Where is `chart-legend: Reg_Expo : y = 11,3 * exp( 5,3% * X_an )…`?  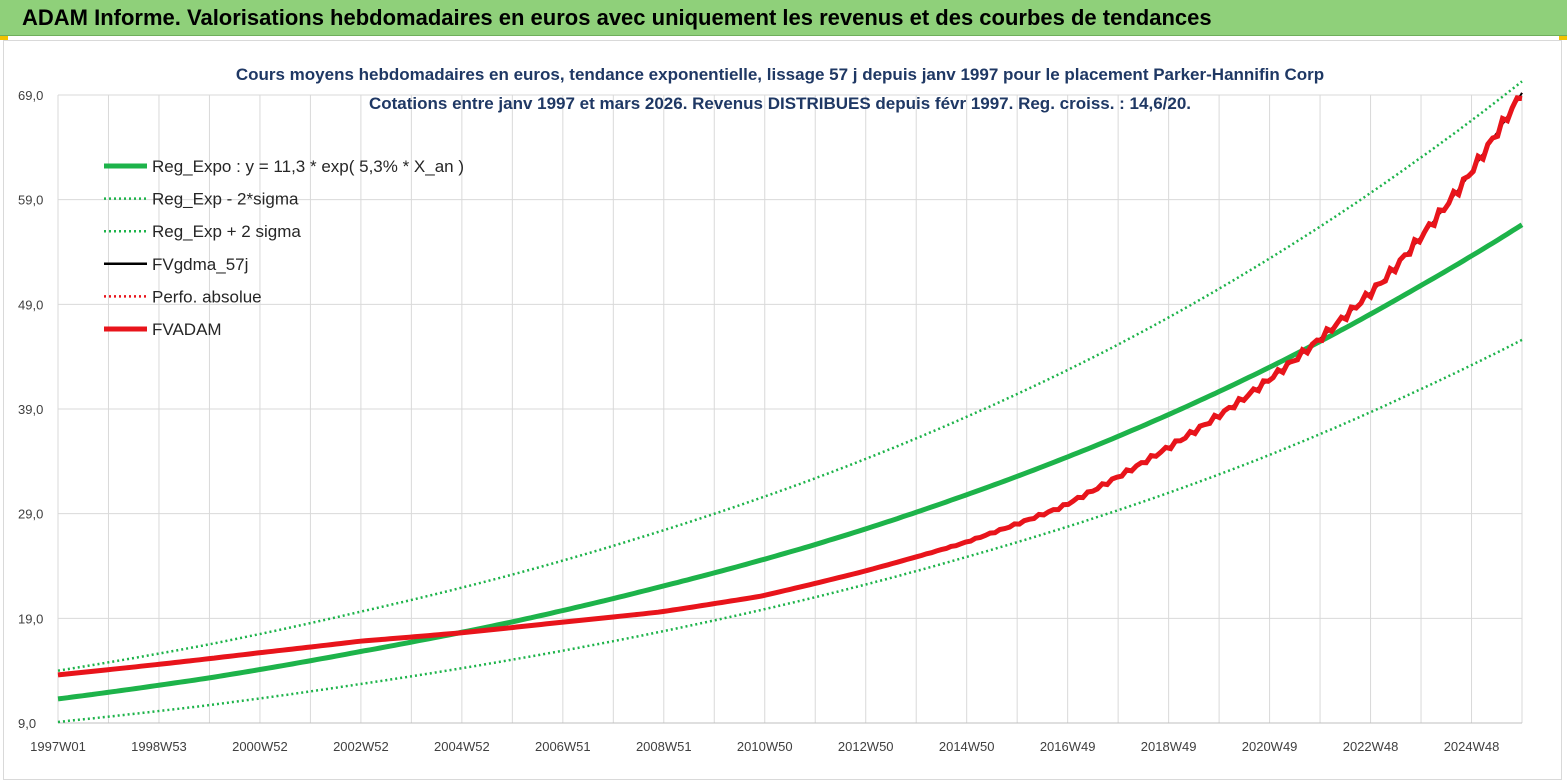
chart-legend: Reg_Expo : y = 11,3 * exp( 5,3% * X_an )… is located at coordinates (284, 248).